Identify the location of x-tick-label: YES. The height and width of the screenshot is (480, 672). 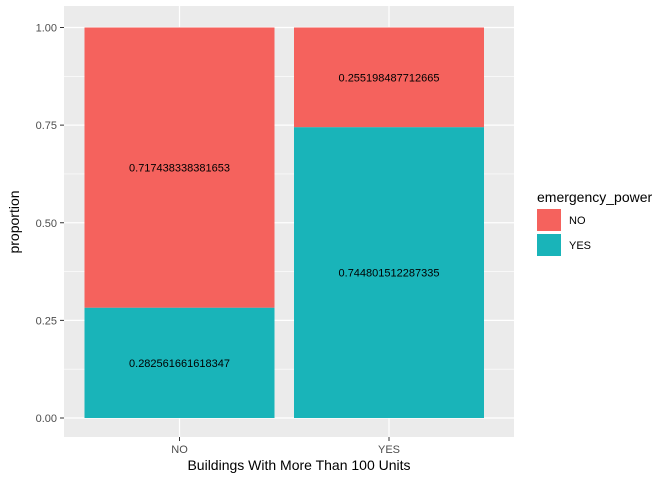
(389, 450).